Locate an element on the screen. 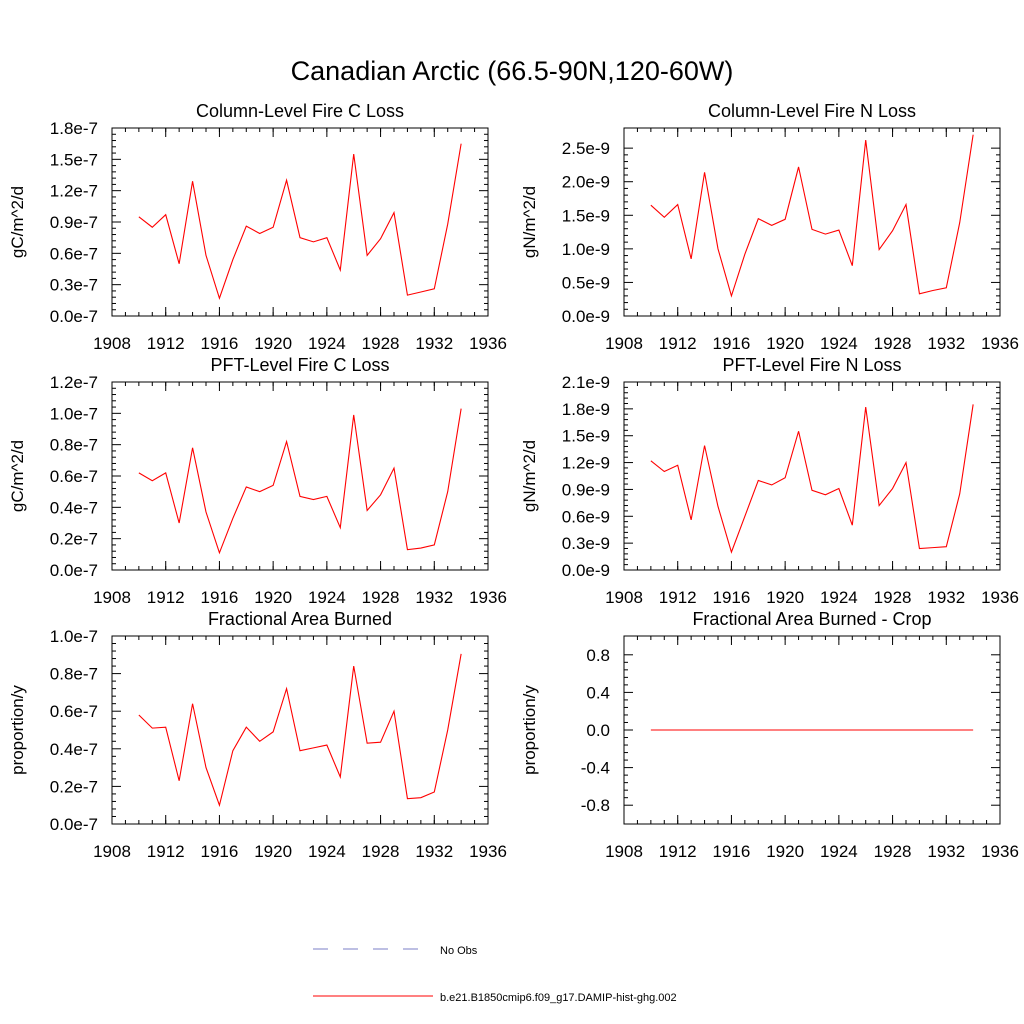 This screenshot has width=1024, height=1024. y-tick-label: 1.5e-7 is located at coordinates (74, 159).